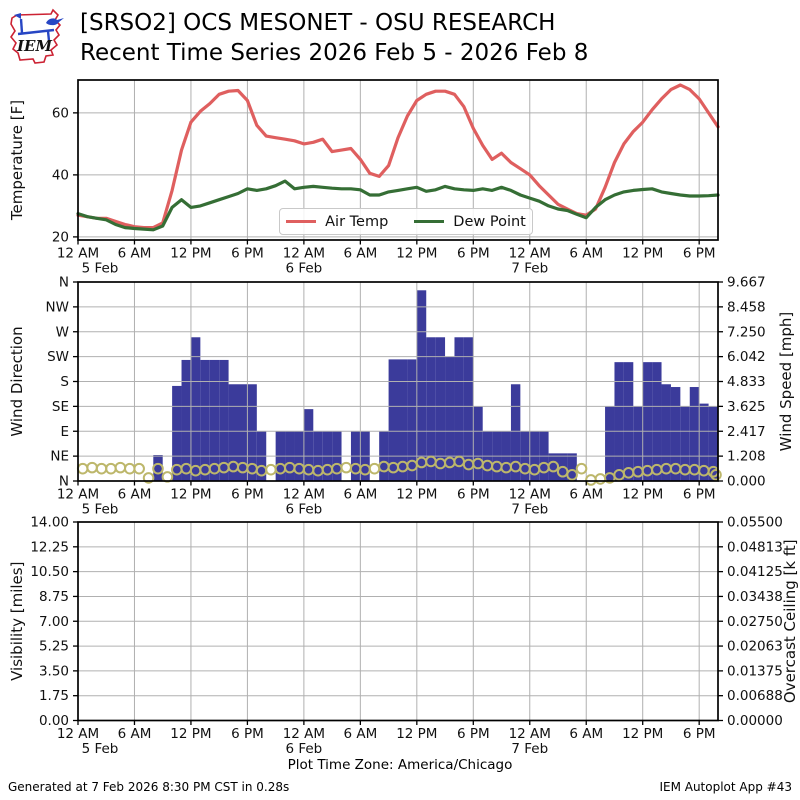  Describe the element at coordinates (755, 622) in the screenshot. I see `y2-tick-label: 0.02750` at that location.